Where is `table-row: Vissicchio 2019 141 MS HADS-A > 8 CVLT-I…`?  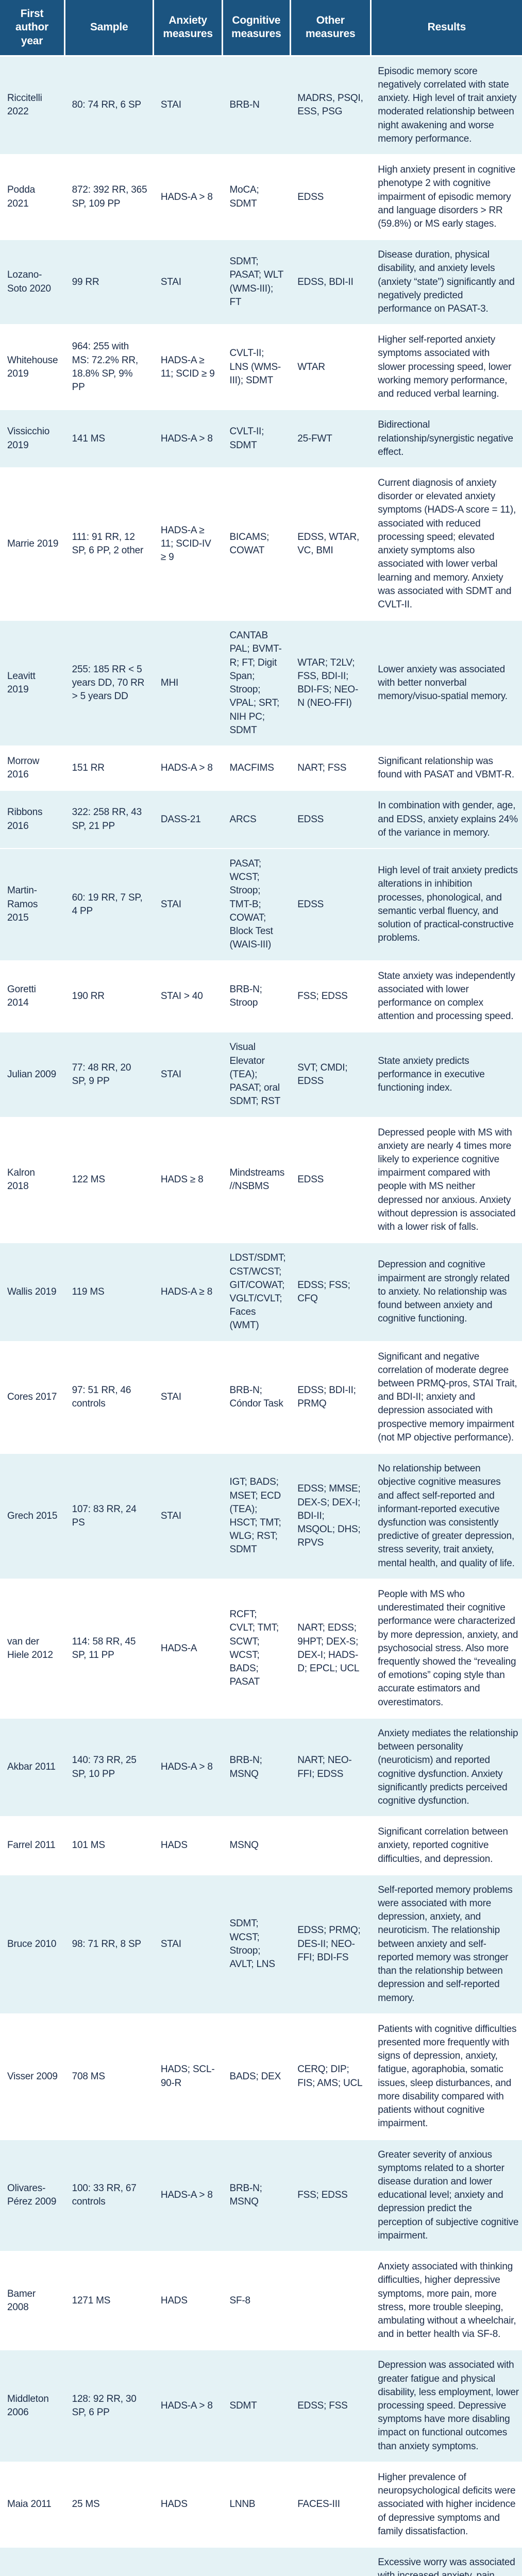 table-row: Vissicchio 2019 141 MS HADS-A > 8 CVLT-I… is located at coordinates (261, 438).